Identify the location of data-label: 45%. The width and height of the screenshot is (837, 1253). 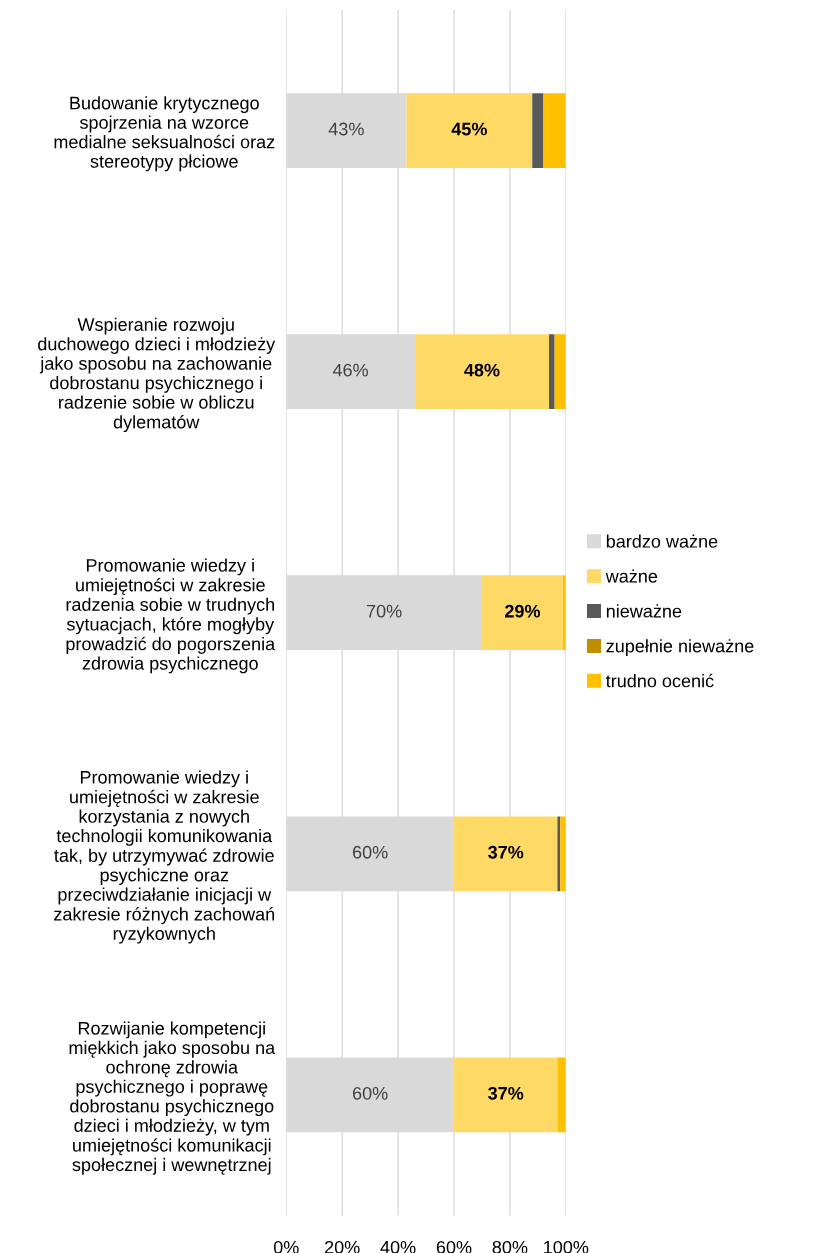
(469, 129).